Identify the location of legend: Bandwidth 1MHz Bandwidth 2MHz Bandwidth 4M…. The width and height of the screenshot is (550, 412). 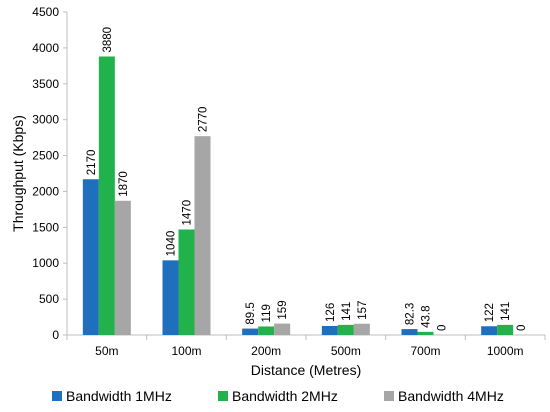
(278, 396).